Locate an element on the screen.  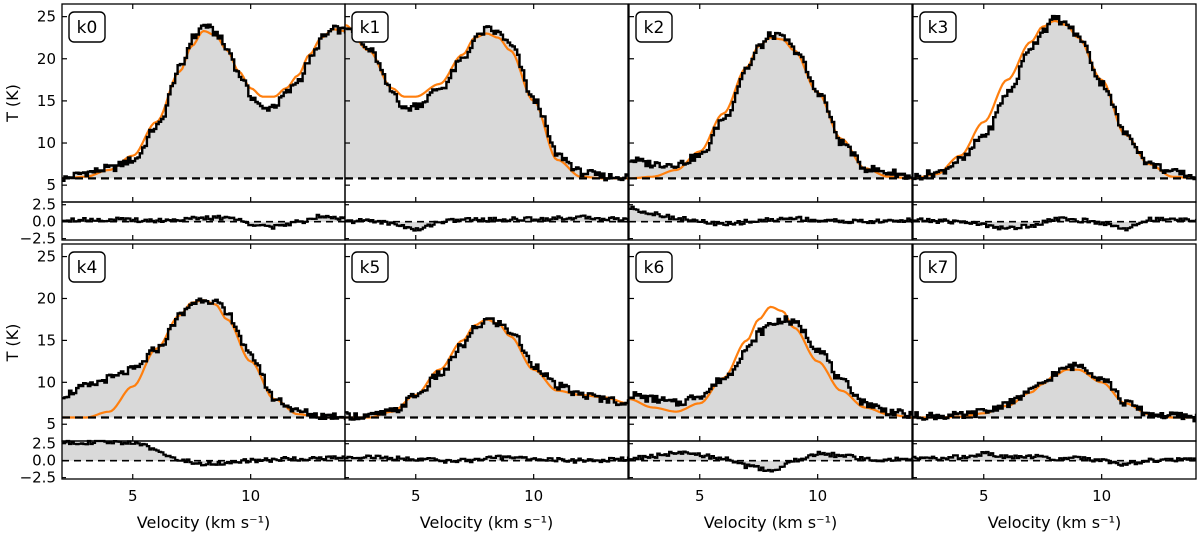
panel-k5: 5 10 k5 Velocity (km s⁻¹) is located at coordinates (486, 387).